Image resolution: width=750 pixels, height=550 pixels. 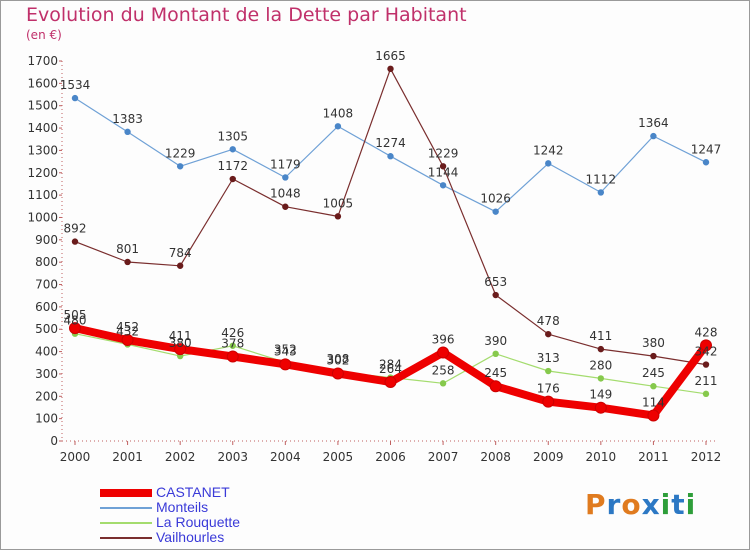 What do you see at coordinates (46, 396) in the screenshot?
I see `y-tick-label: 200` at bounding box center [46, 396].